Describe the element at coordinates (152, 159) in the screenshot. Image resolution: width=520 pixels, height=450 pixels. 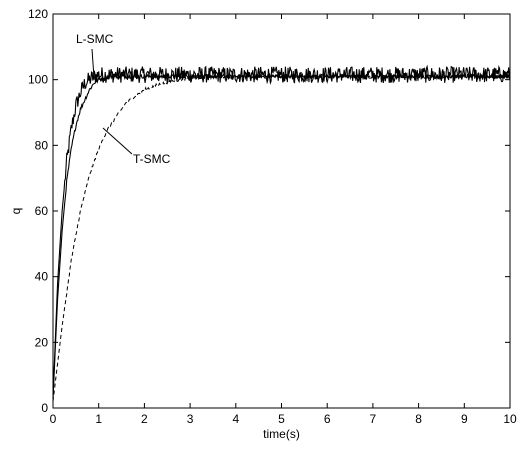
I see `t-smc-annotation-label: T-SMC` at that location.